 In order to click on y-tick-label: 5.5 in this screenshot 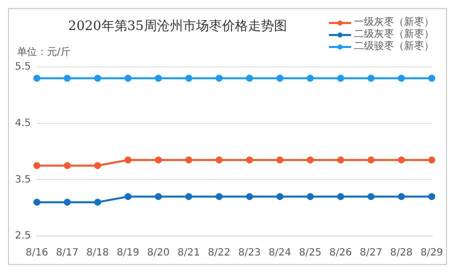, I will do `click(22, 67)`.